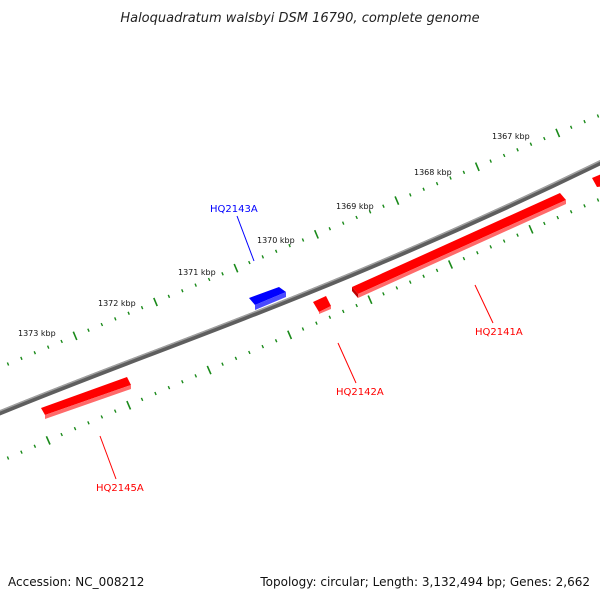 The width and height of the screenshot is (600, 600). What do you see at coordinates (484, 304) in the screenshot?
I see `leader-line-hq2141a` at bounding box center [484, 304].